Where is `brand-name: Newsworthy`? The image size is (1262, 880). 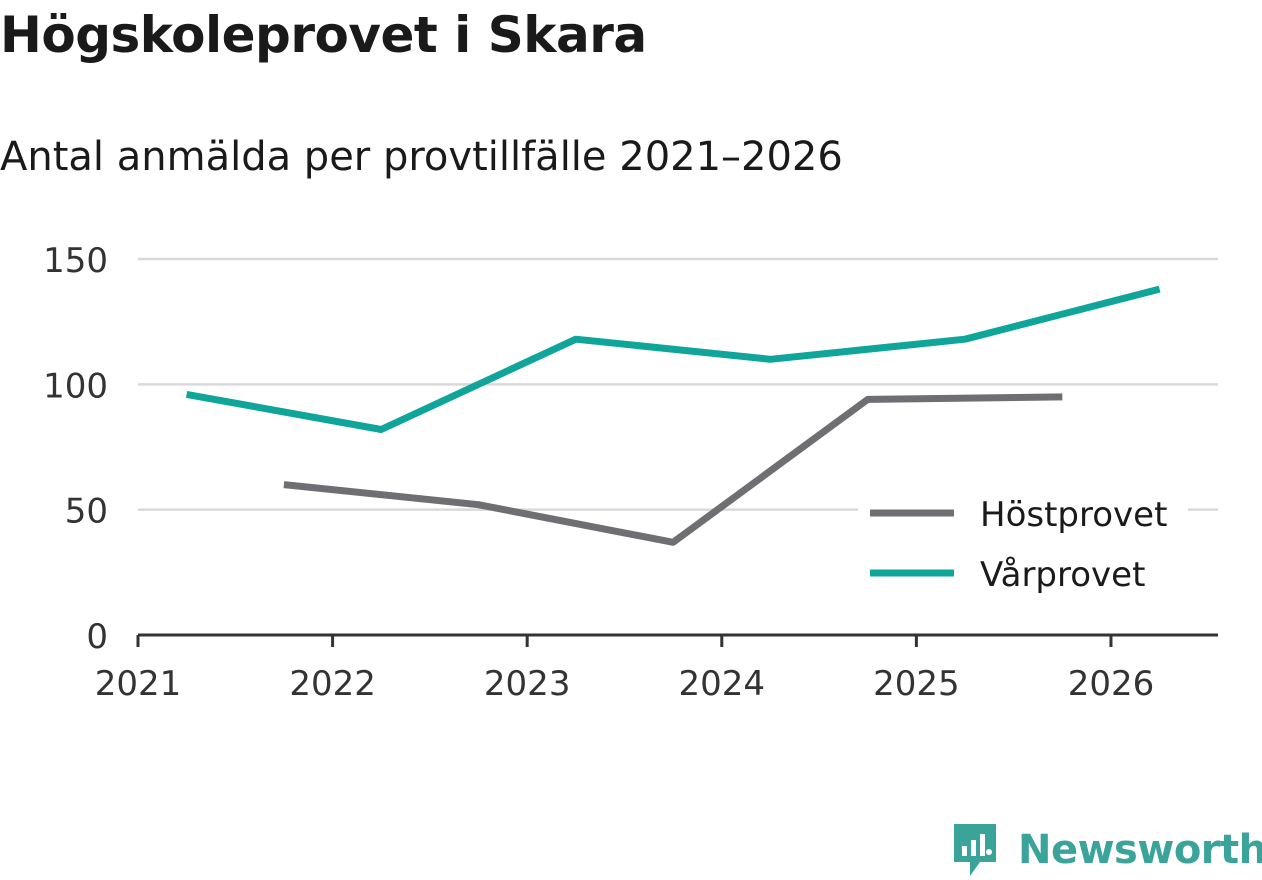 brand-name: Newsworthy is located at coordinates (1140, 850).